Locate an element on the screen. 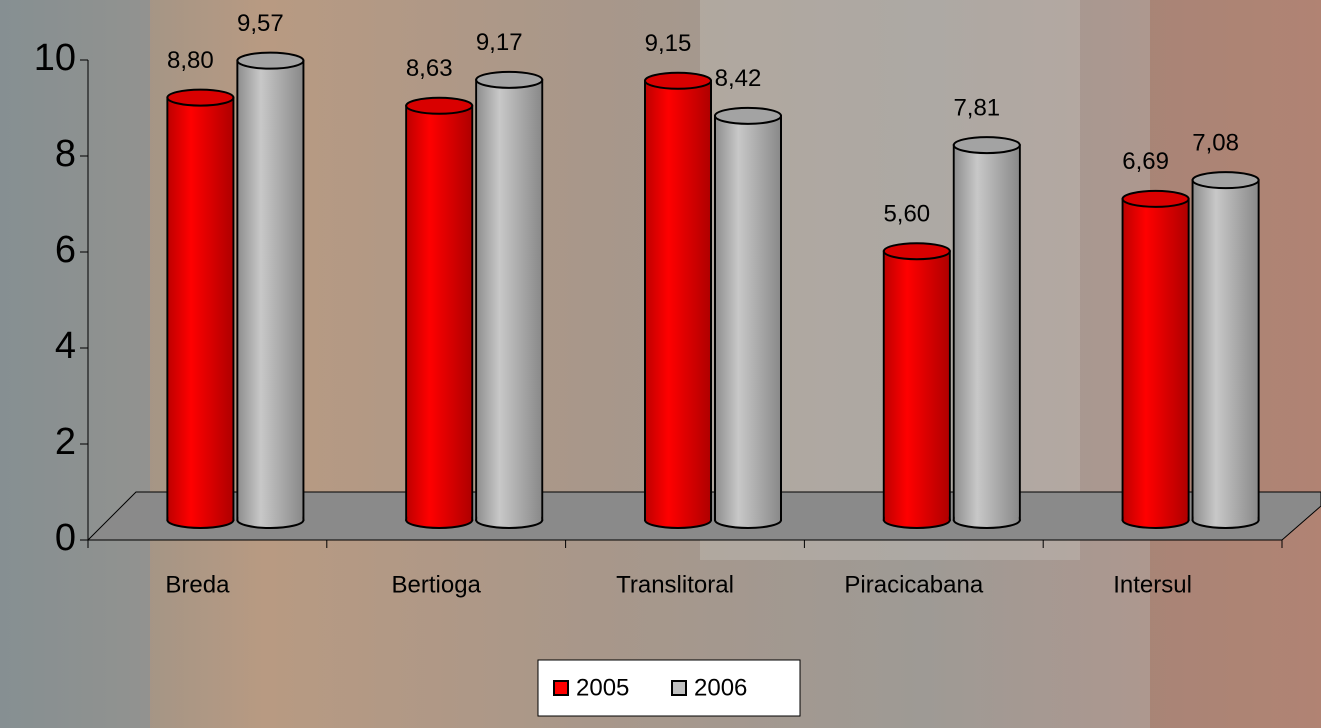  y-tick-label: 0 is located at coordinates (65, 538).